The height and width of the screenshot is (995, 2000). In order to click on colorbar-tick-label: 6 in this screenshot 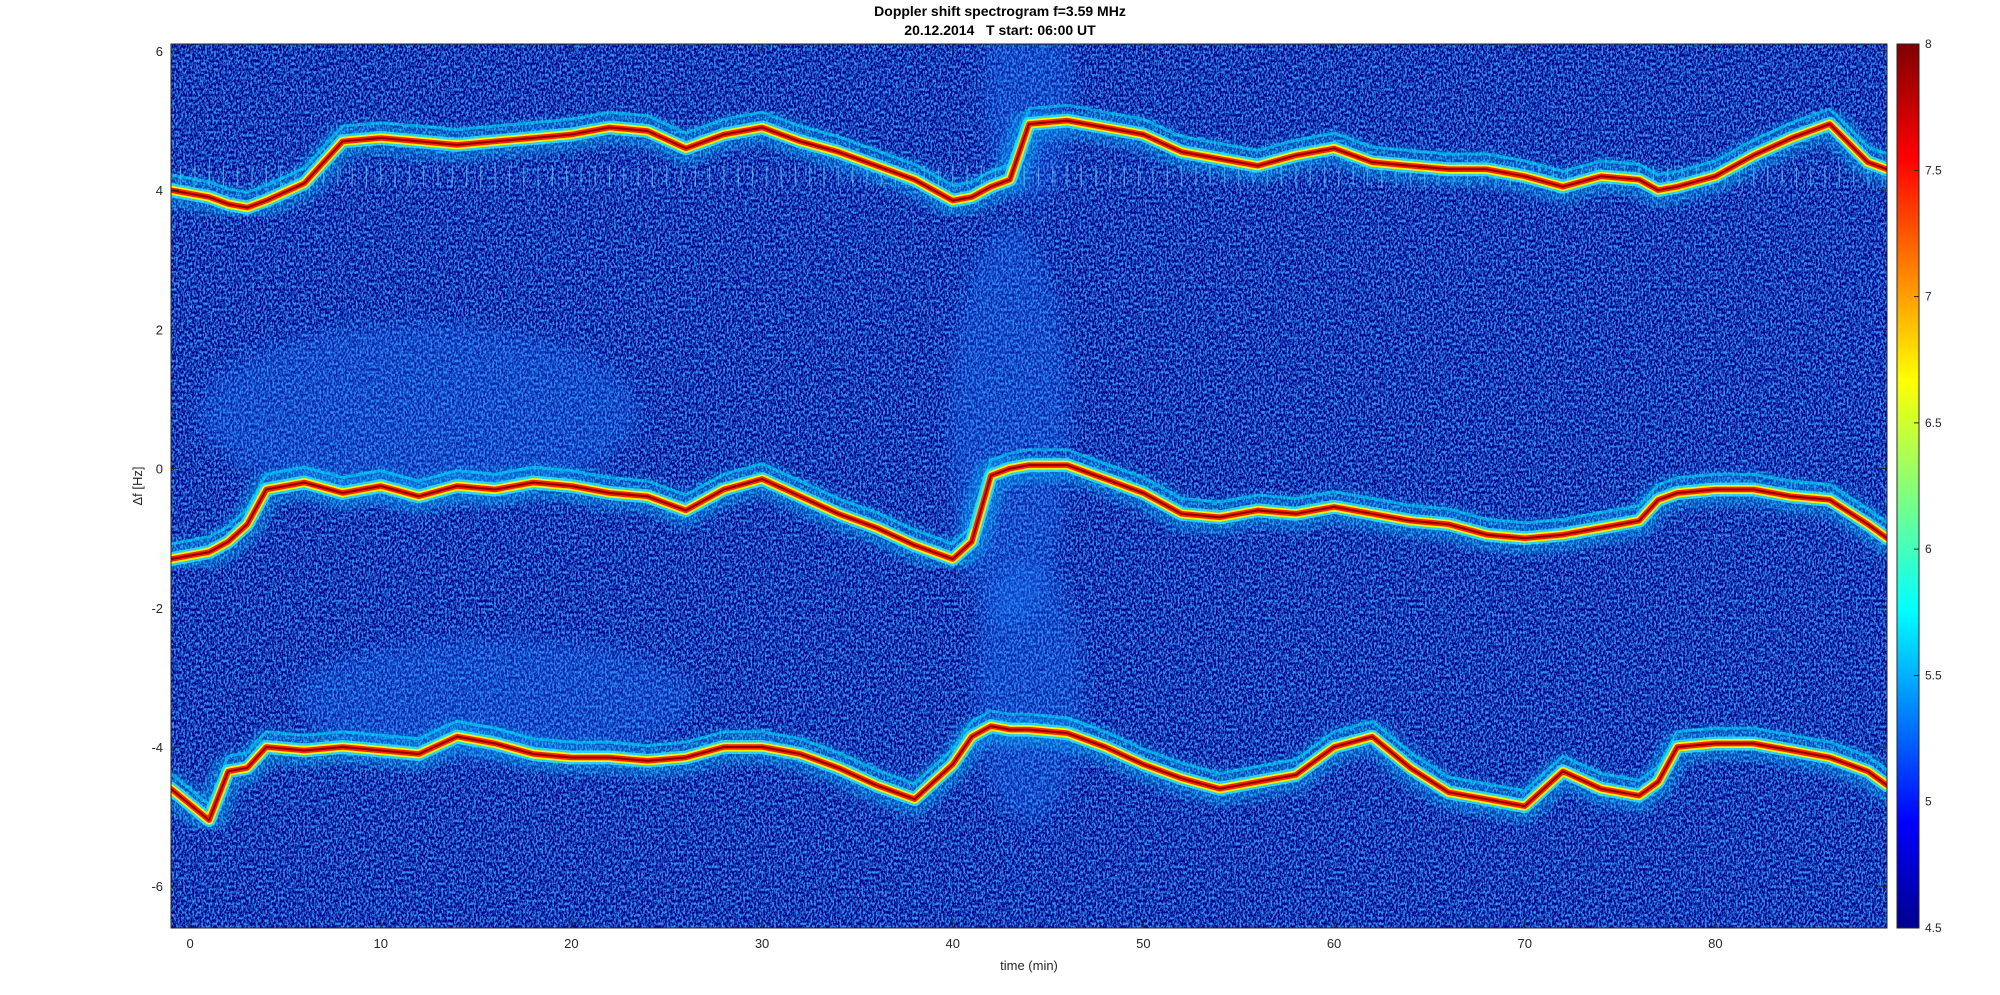, I will do `click(1928, 549)`.